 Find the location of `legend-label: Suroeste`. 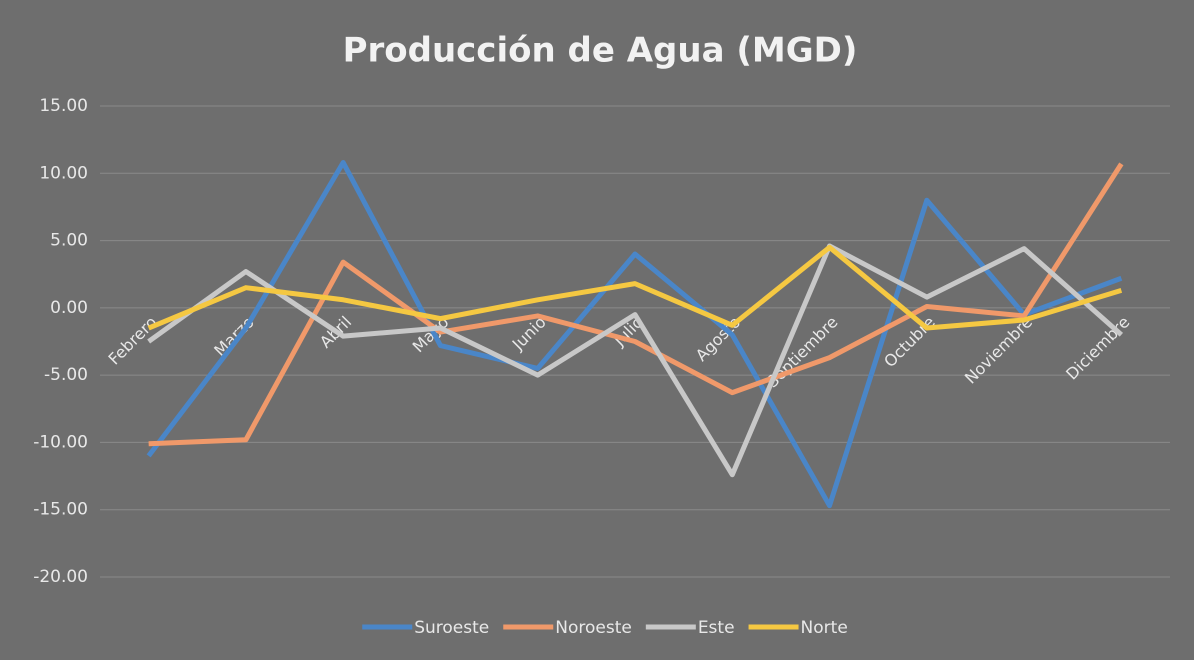

legend-label: Suroeste is located at coordinates (451, 628).